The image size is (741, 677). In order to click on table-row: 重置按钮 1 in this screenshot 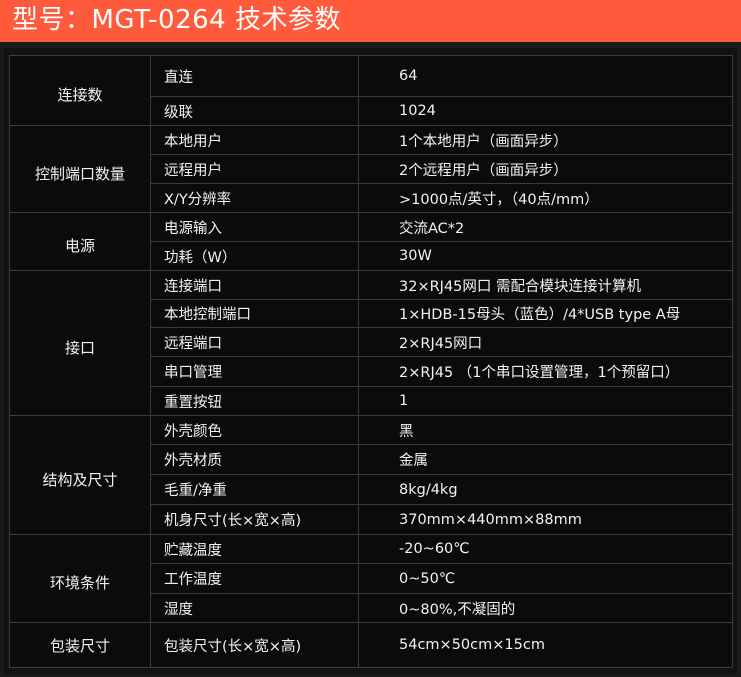, I will do `click(371, 401)`.